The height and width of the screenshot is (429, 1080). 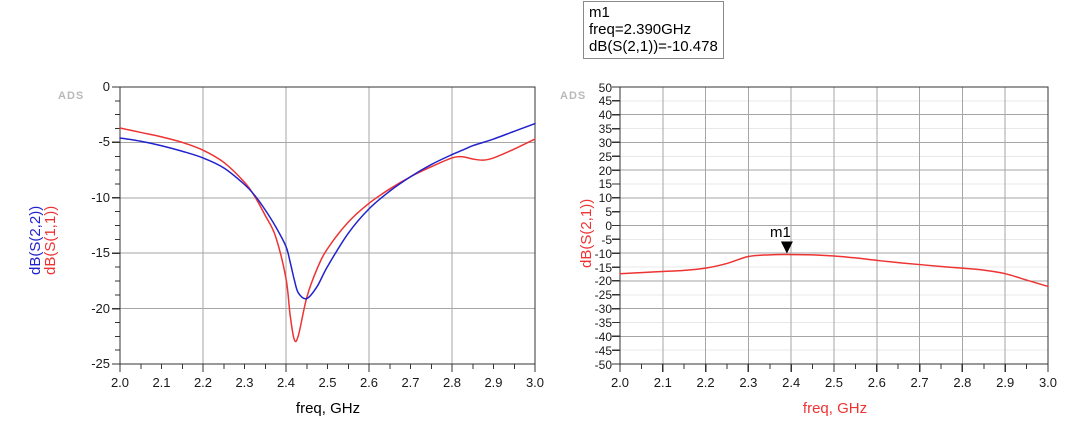 What do you see at coordinates (203, 382) in the screenshot?
I see `left-plot-x-tick-label: 2.2` at bounding box center [203, 382].